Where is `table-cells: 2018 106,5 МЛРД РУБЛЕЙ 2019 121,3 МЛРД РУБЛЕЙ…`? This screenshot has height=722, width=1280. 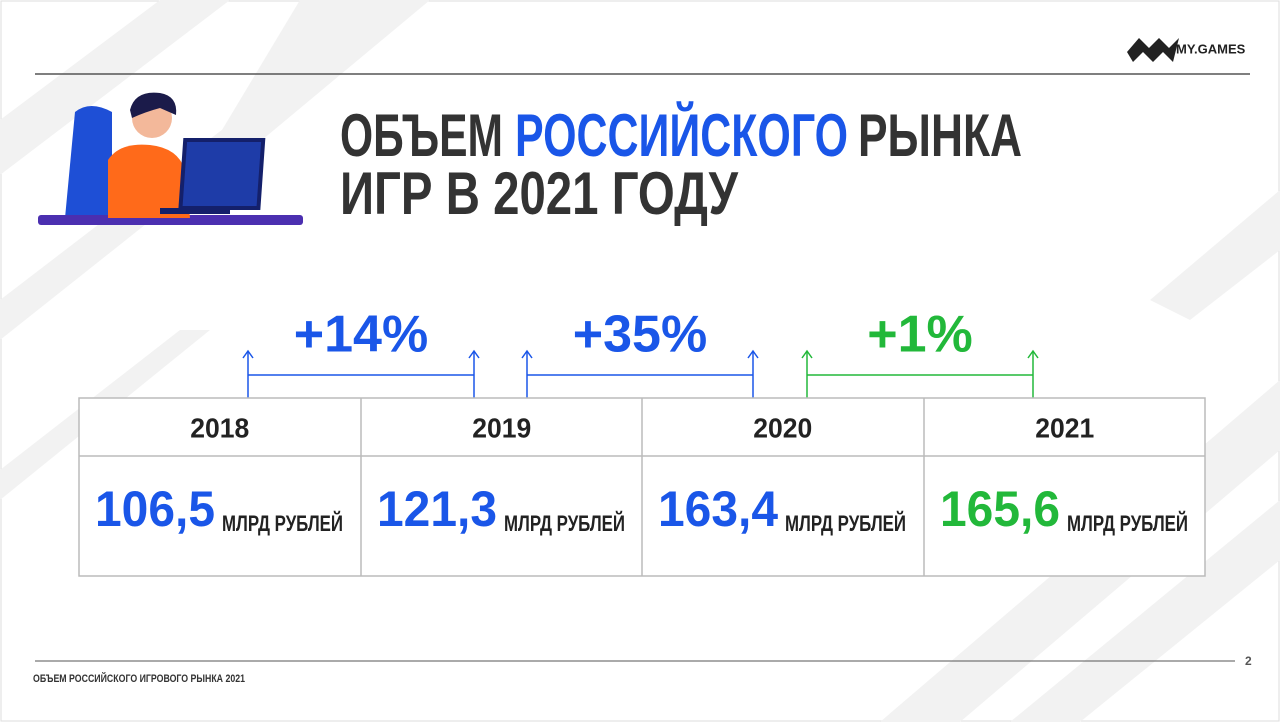 table-cells: 2018 106,5 МЛРД РУБЛЕЙ 2019 121,3 МЛРД РУБЛЕЙ… is located at coordinates (641, 474).